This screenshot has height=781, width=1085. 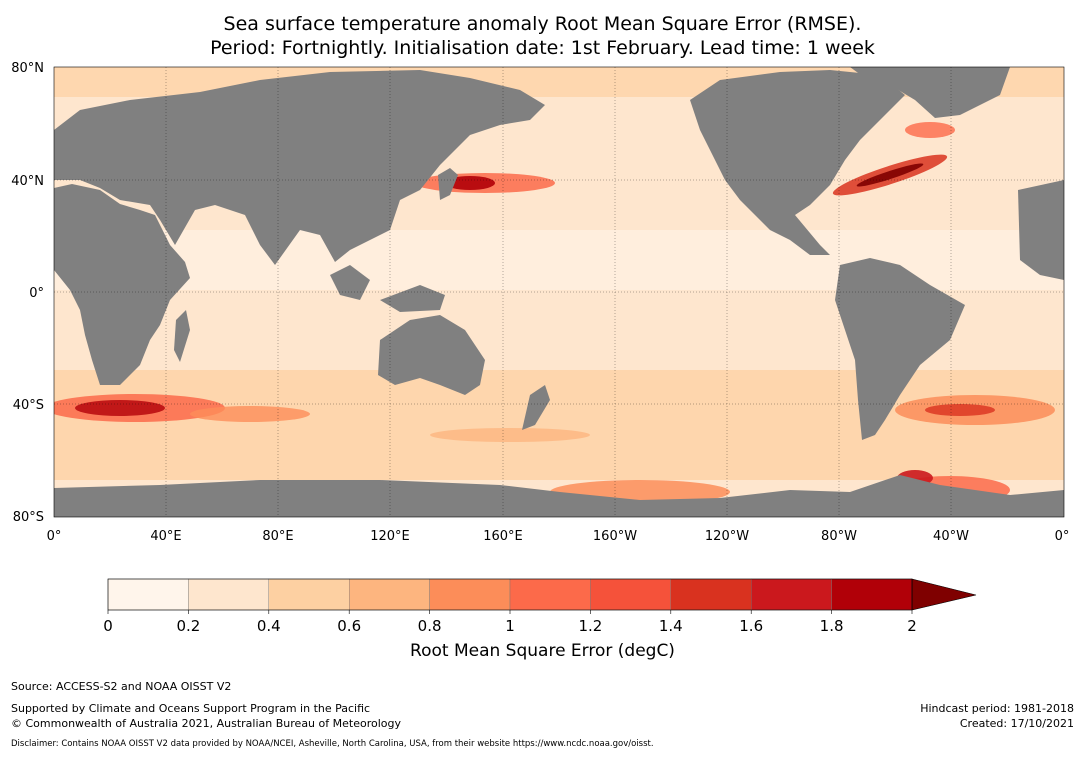 I want to click on colorbar-label: Root Mean Square Error (degC), so click(x=542, y=651).